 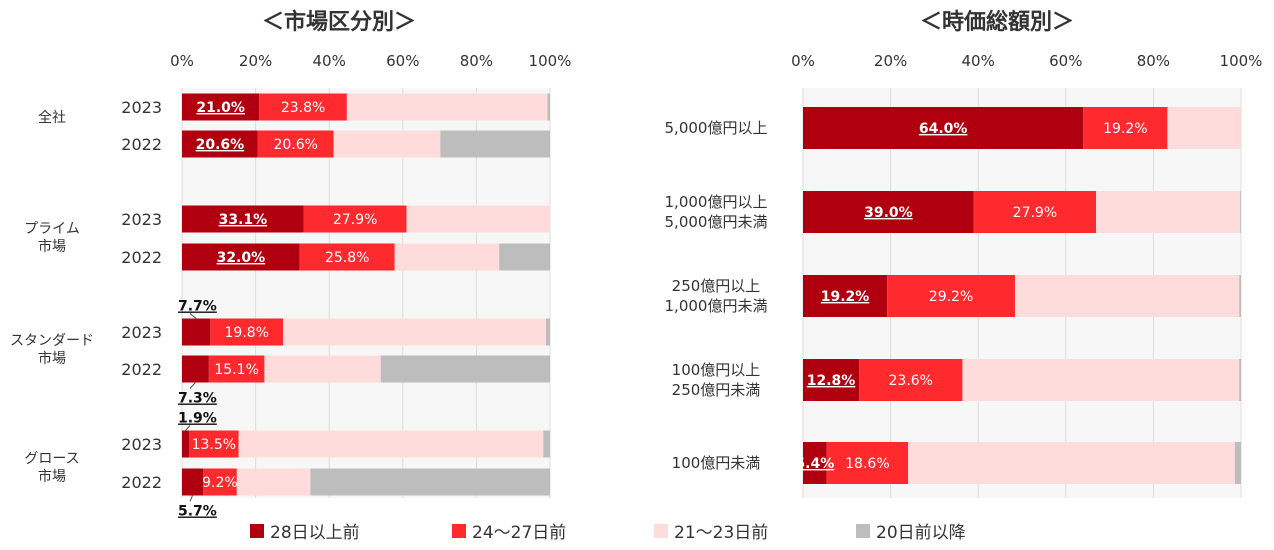 I want to click on left-data-label-mid: 19.8%, so click(x=247, y=333).